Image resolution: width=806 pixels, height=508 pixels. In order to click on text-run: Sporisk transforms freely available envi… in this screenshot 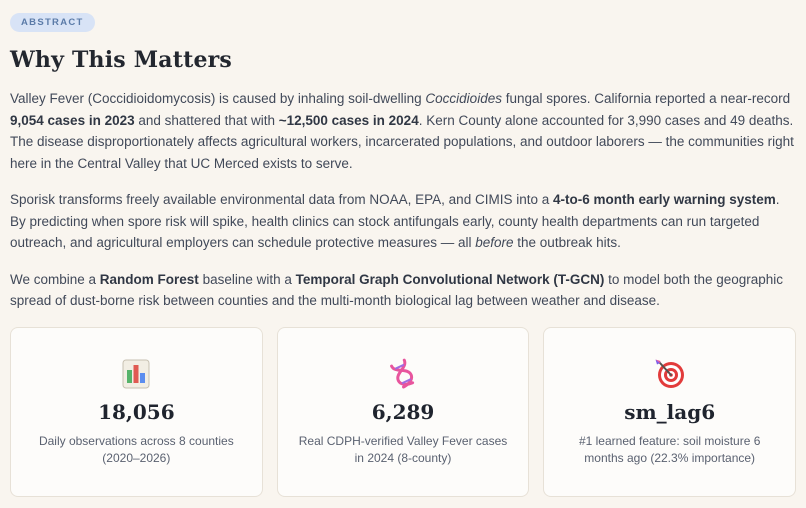, I will do `click(281, 199)`.